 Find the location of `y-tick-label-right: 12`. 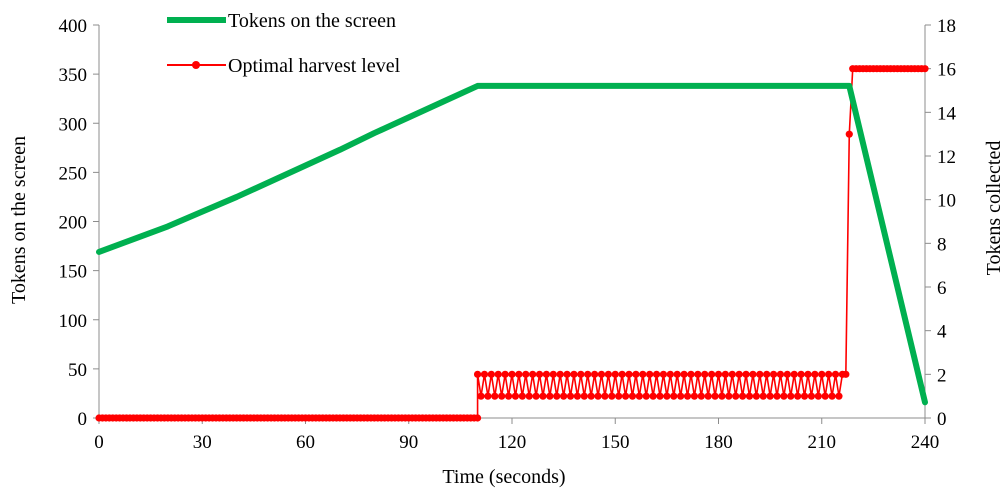

y-tick-label-right: 12 is located at coordinates (946, 157).